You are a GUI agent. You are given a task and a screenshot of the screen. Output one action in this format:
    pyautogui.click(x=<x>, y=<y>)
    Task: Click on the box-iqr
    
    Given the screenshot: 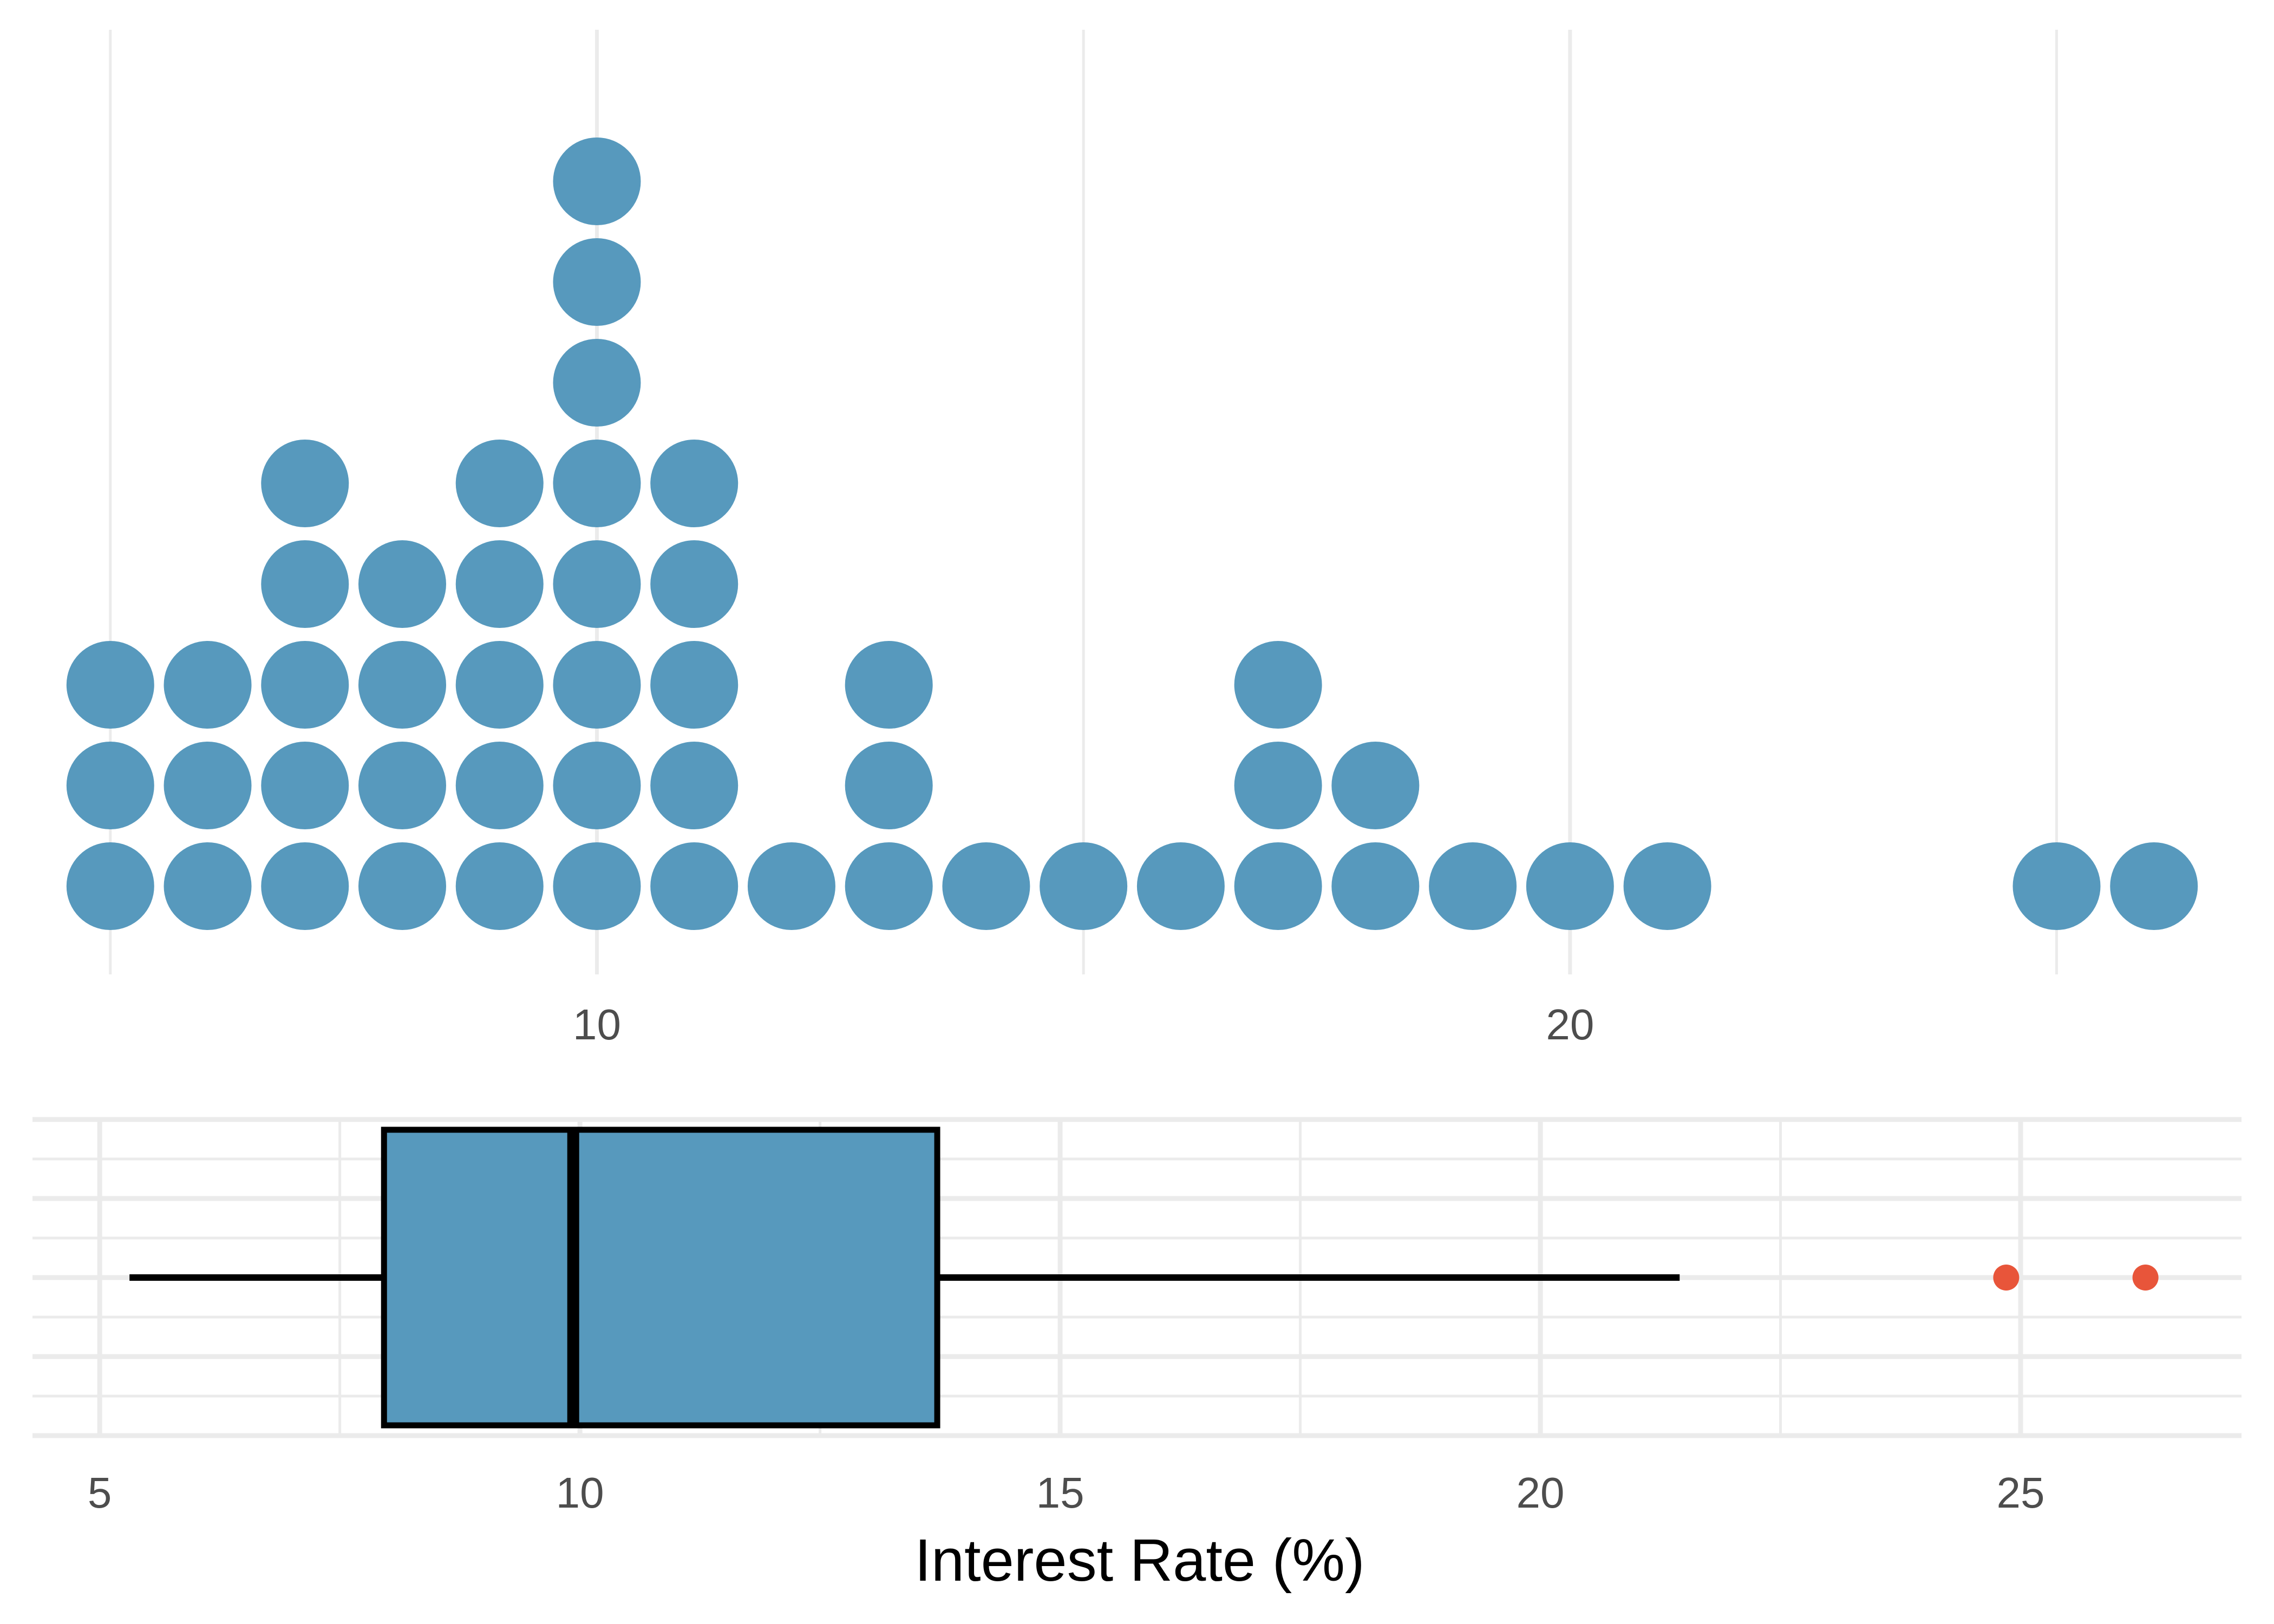 What is the action you would take?
    pyautogui.click(x=661, y=1278)
    